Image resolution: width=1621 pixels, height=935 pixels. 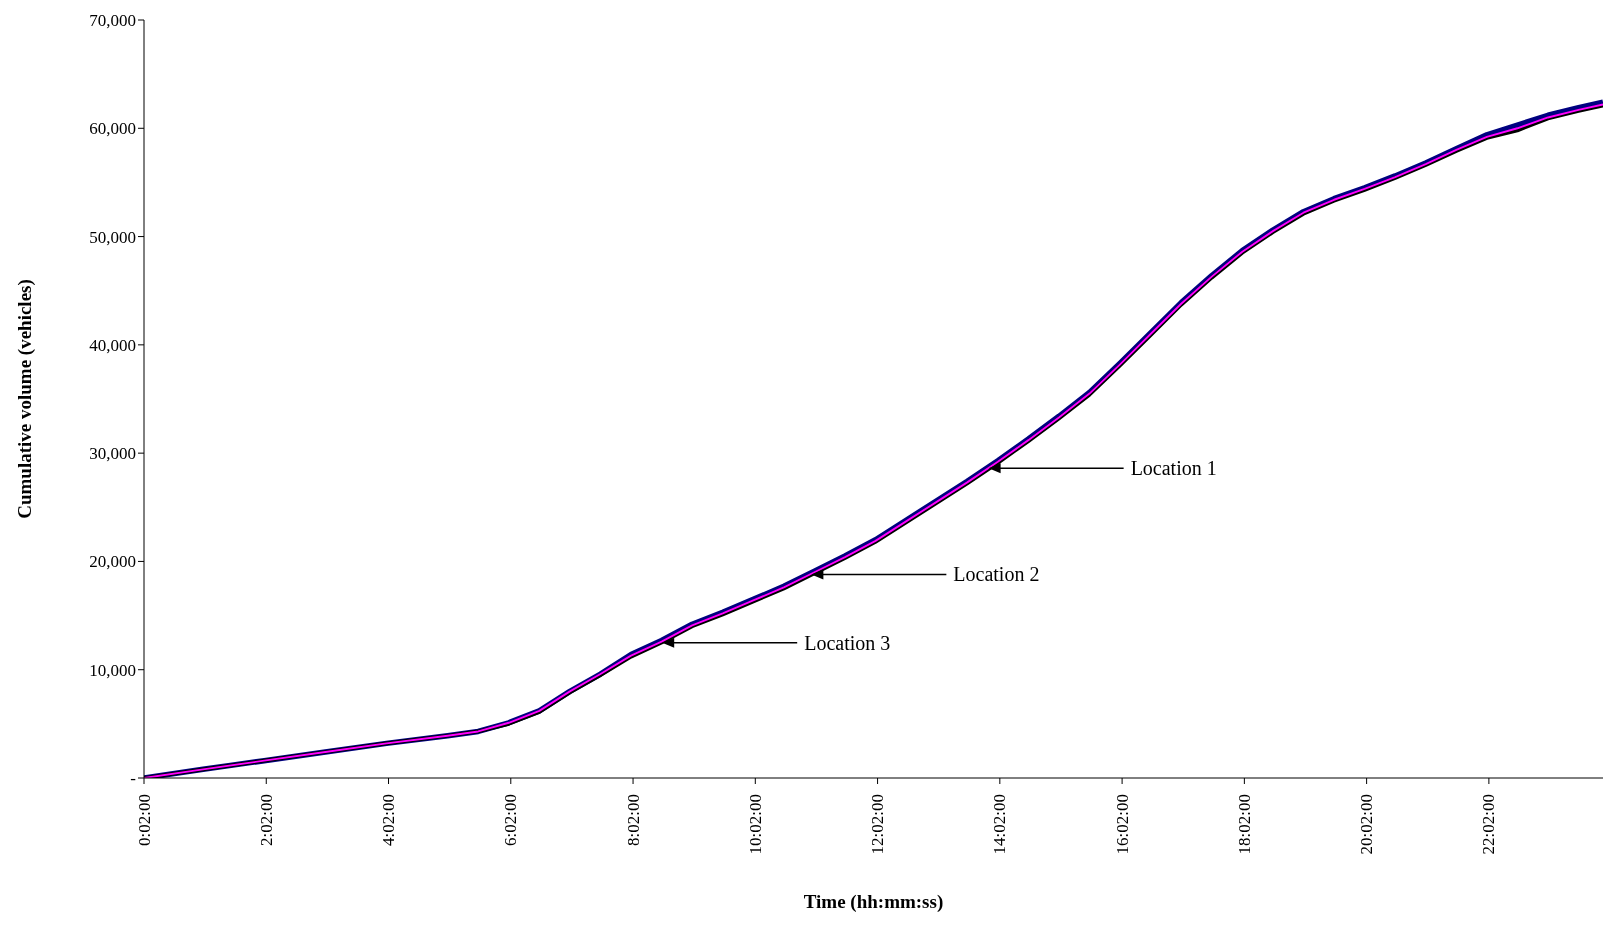 What do you see at coordinates (144, 820) in the screenshot?
I see `x-tick-label: 0:02:00` at bounding box center [144, 820].